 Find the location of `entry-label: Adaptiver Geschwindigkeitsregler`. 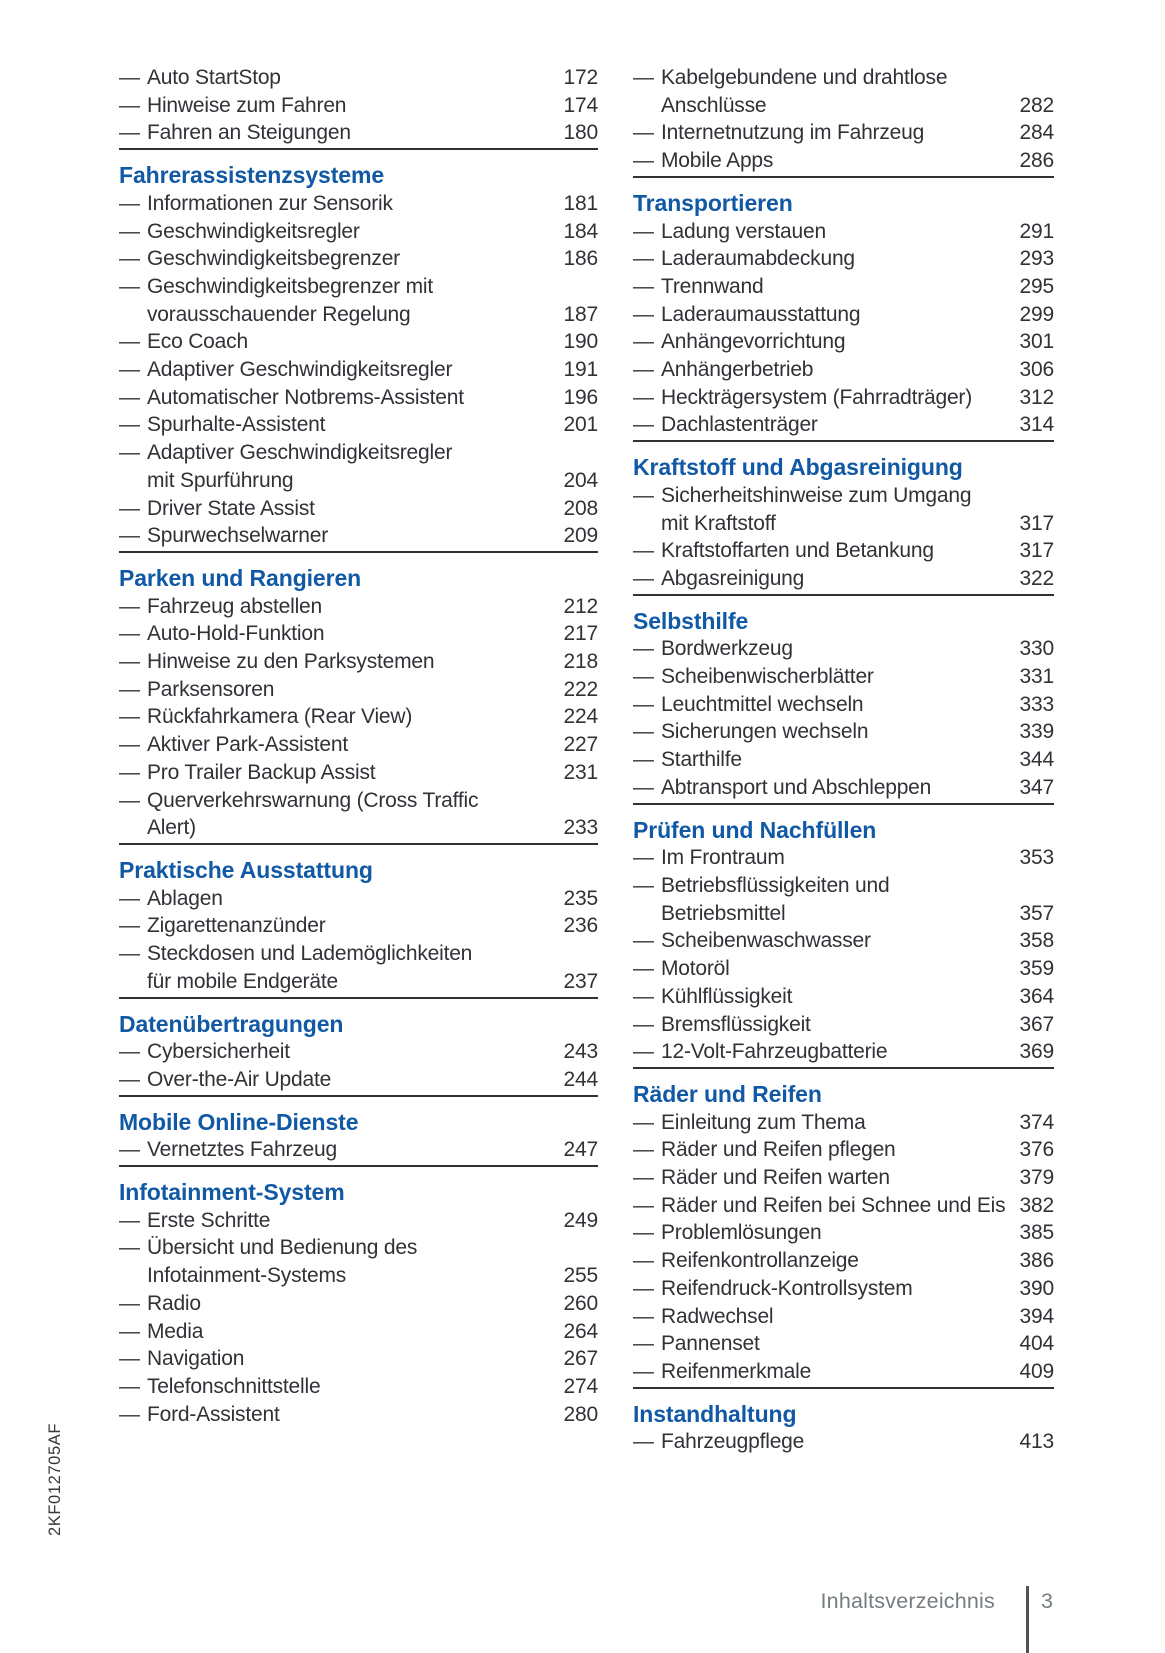

entry-label: Adaptiver Geschwindigkeitsregler is located at coordinates (300, 370).